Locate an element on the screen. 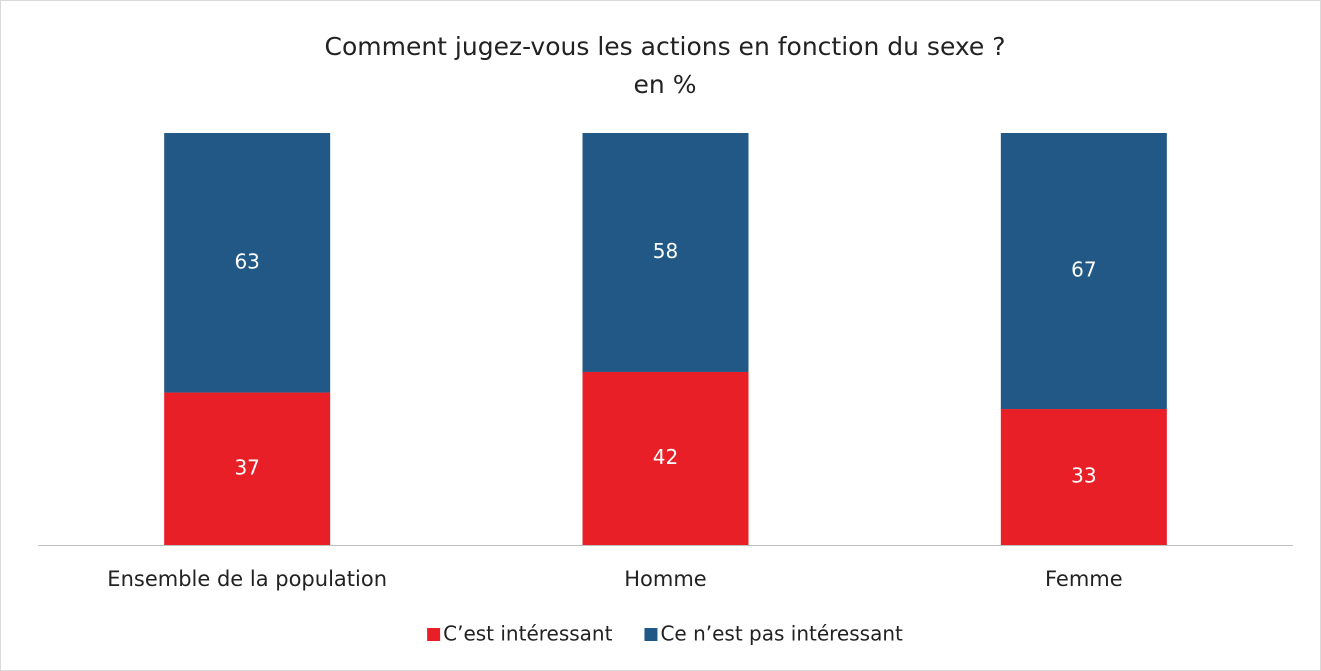 This screenshot has width=1321, height=671. data-label: 42 is located at coordinates (665, 457).